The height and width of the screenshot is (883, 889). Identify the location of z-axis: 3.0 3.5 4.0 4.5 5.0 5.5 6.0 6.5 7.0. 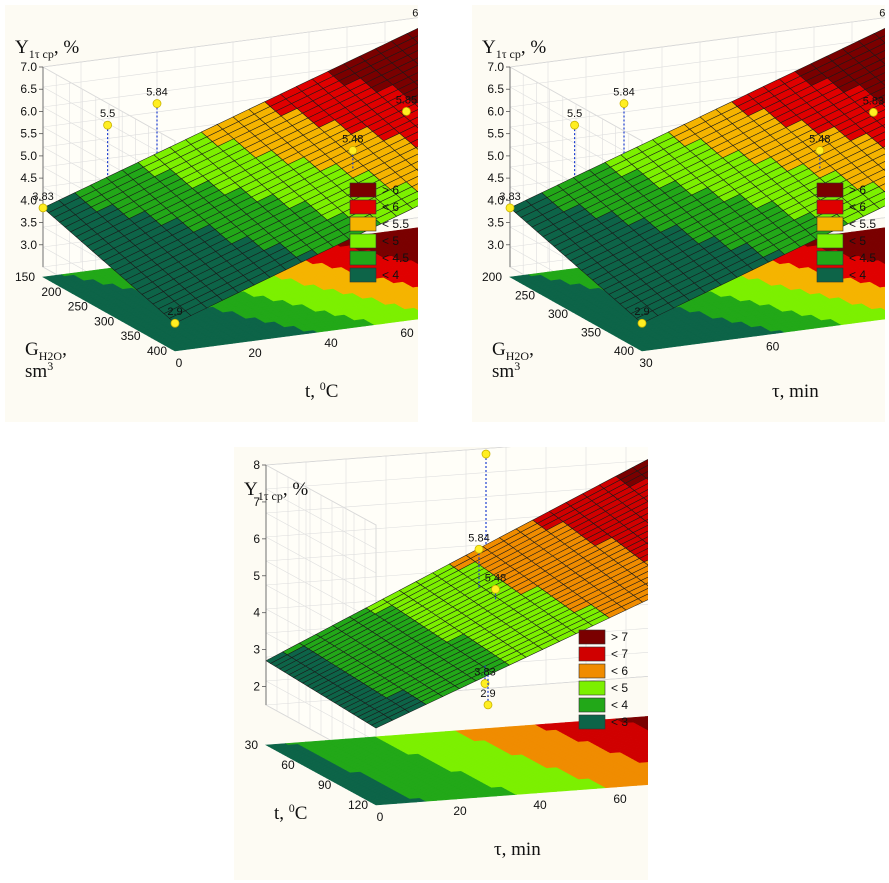
(499, 163).